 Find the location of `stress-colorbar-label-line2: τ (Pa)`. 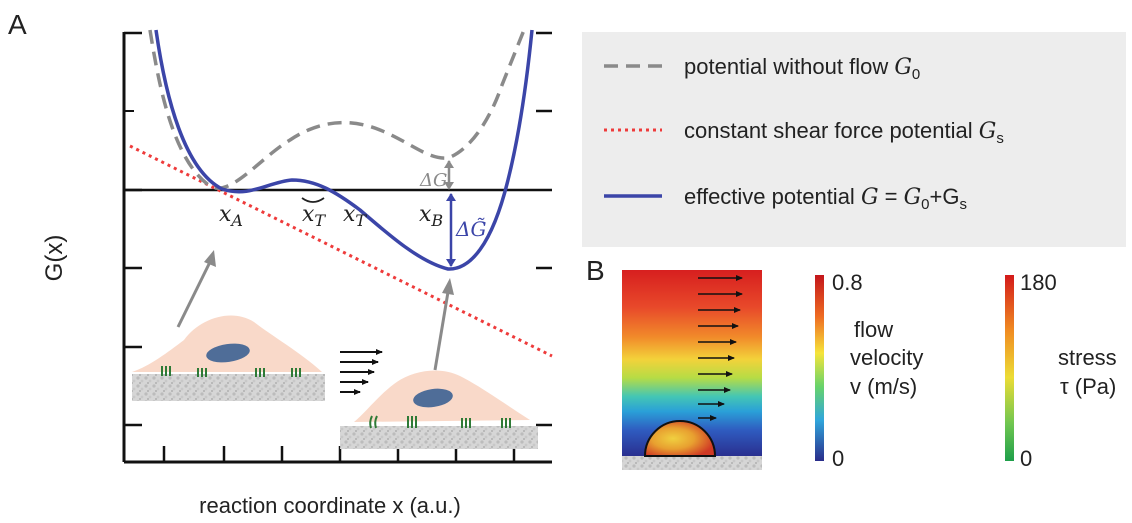

stress-colorbar-label-line2: τ (Pa) is located at coordinates (1088, 386).